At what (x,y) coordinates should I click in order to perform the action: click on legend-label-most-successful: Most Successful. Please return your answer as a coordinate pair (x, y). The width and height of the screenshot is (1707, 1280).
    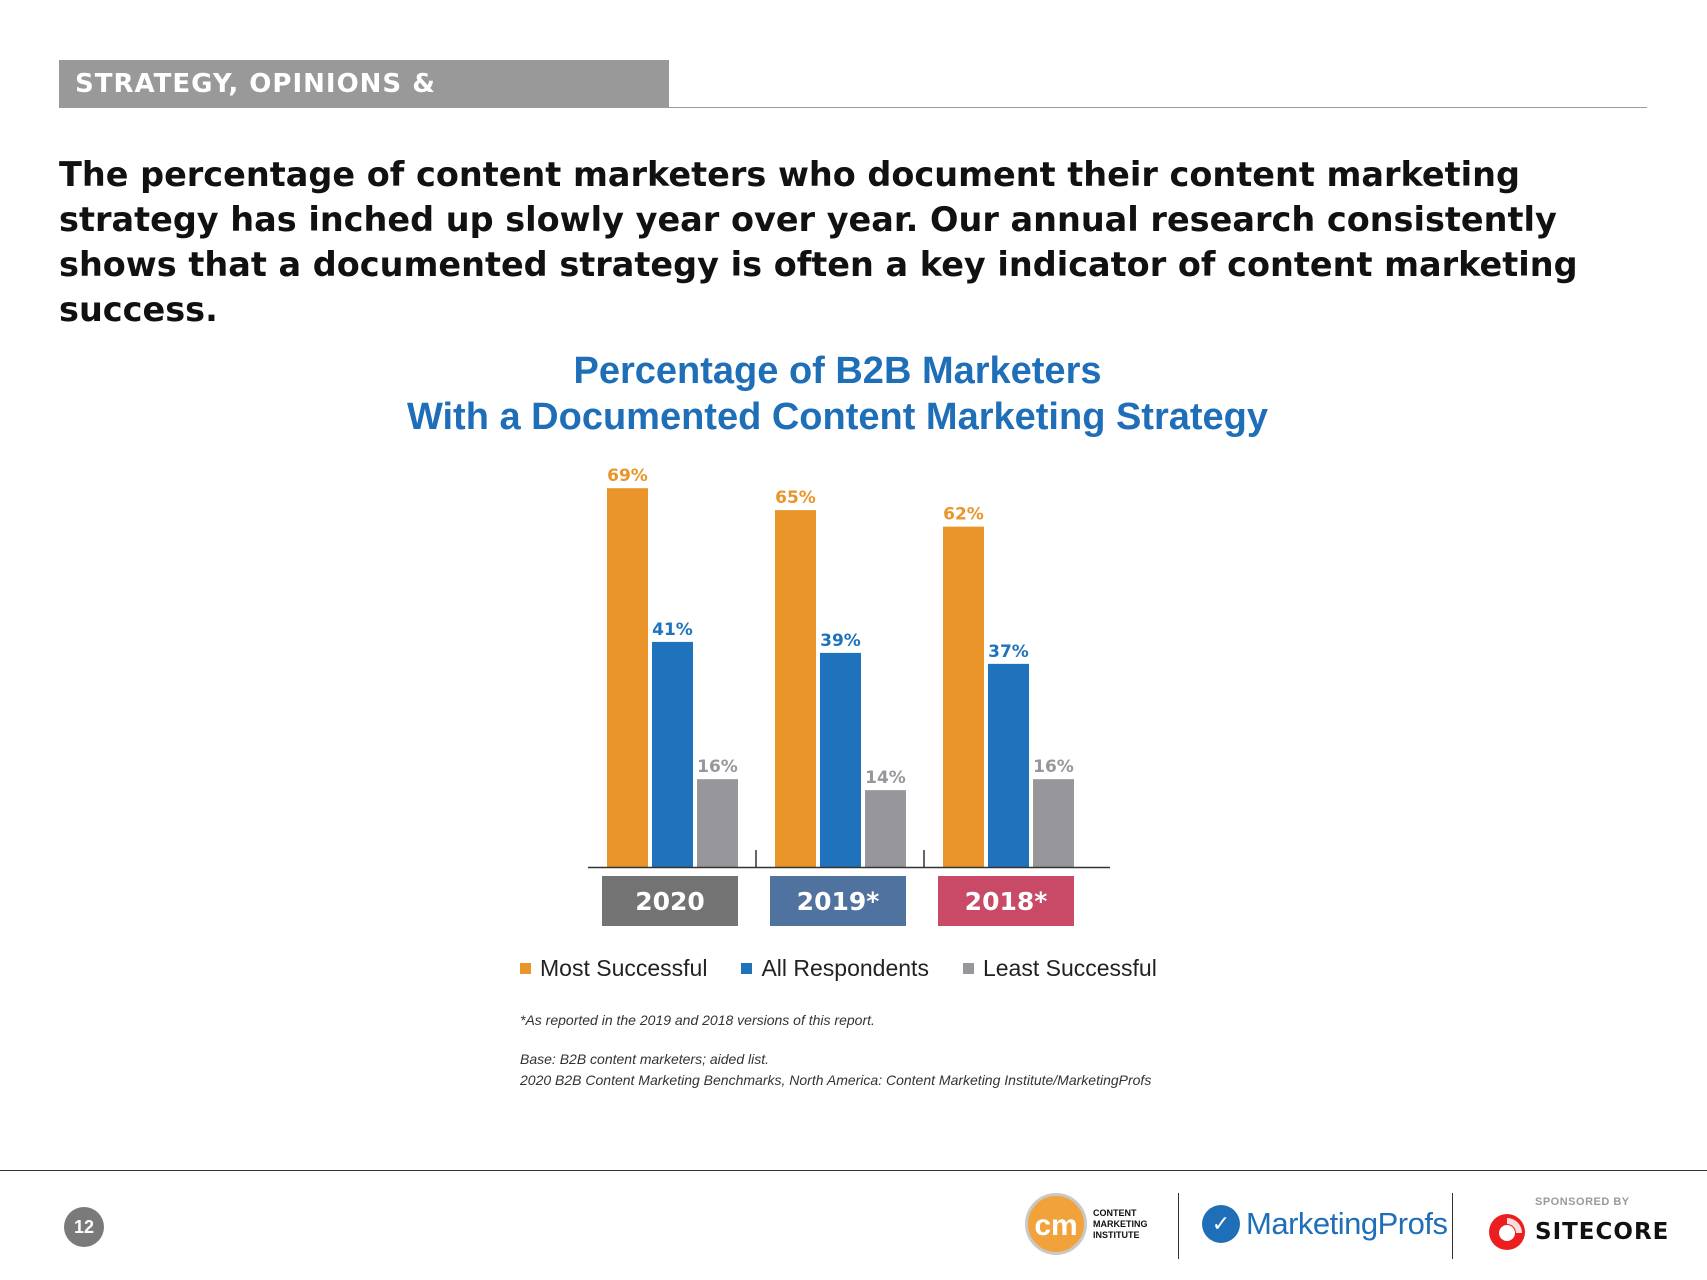
    Looking at the image, I should click on (624, 968).